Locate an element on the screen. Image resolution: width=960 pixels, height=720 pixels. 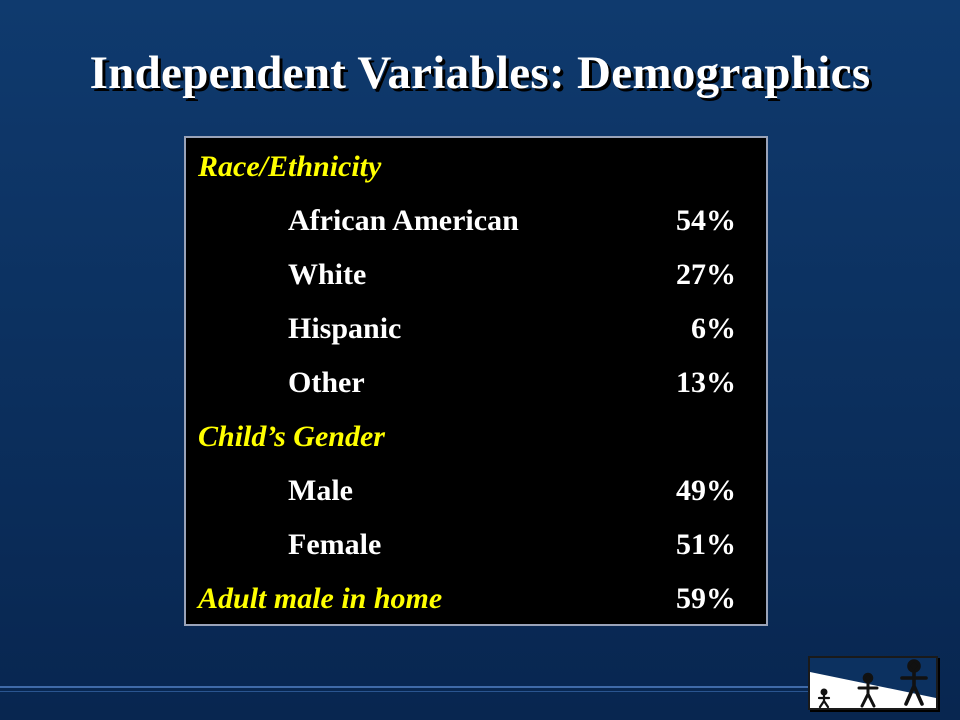
table-row: Male 49% is located at coordinates (476, 491).